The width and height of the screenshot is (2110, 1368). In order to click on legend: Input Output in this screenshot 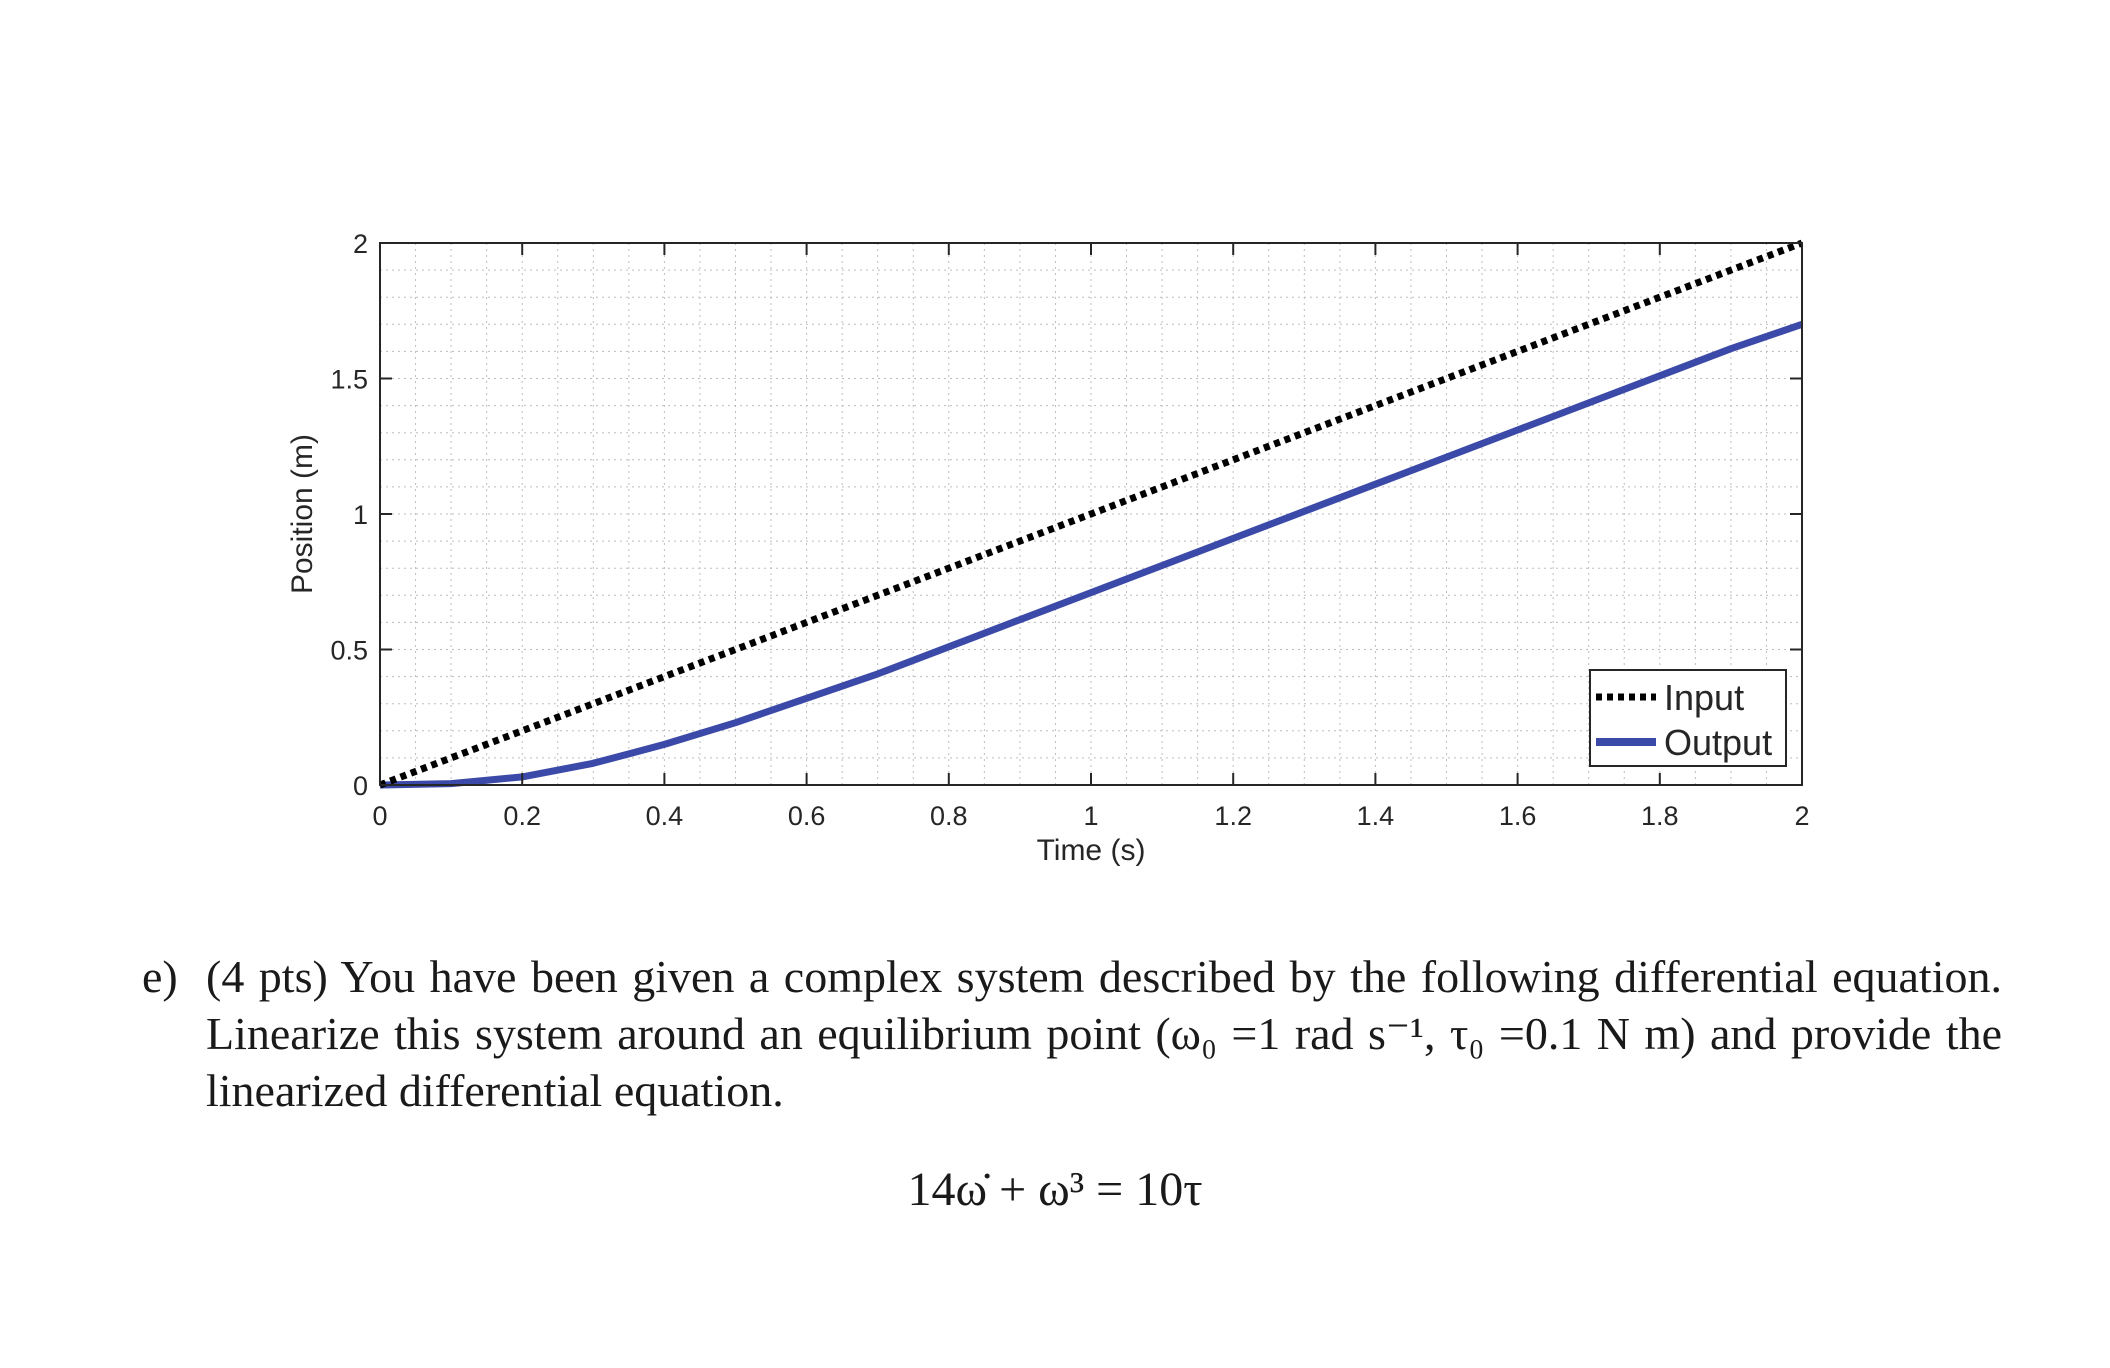, I will do `click(1688, 718)`.